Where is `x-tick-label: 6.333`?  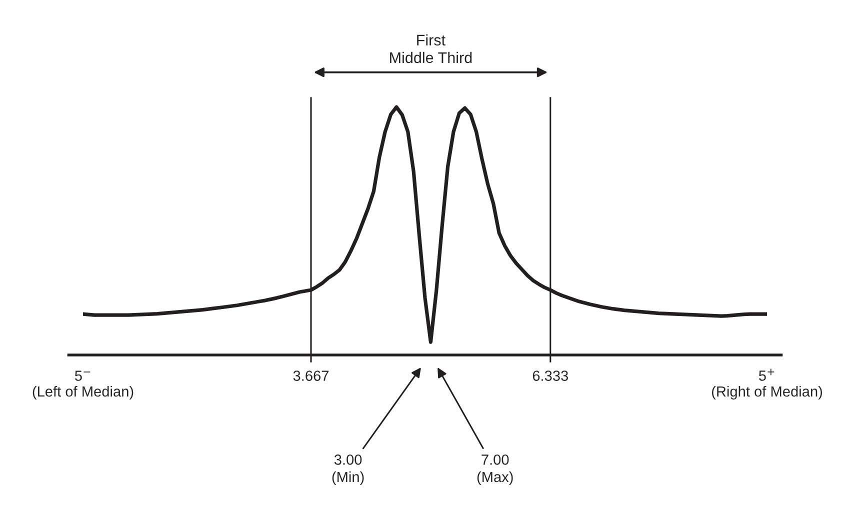
x-tick-label: 6.333 is located at coordinates (550, 375).